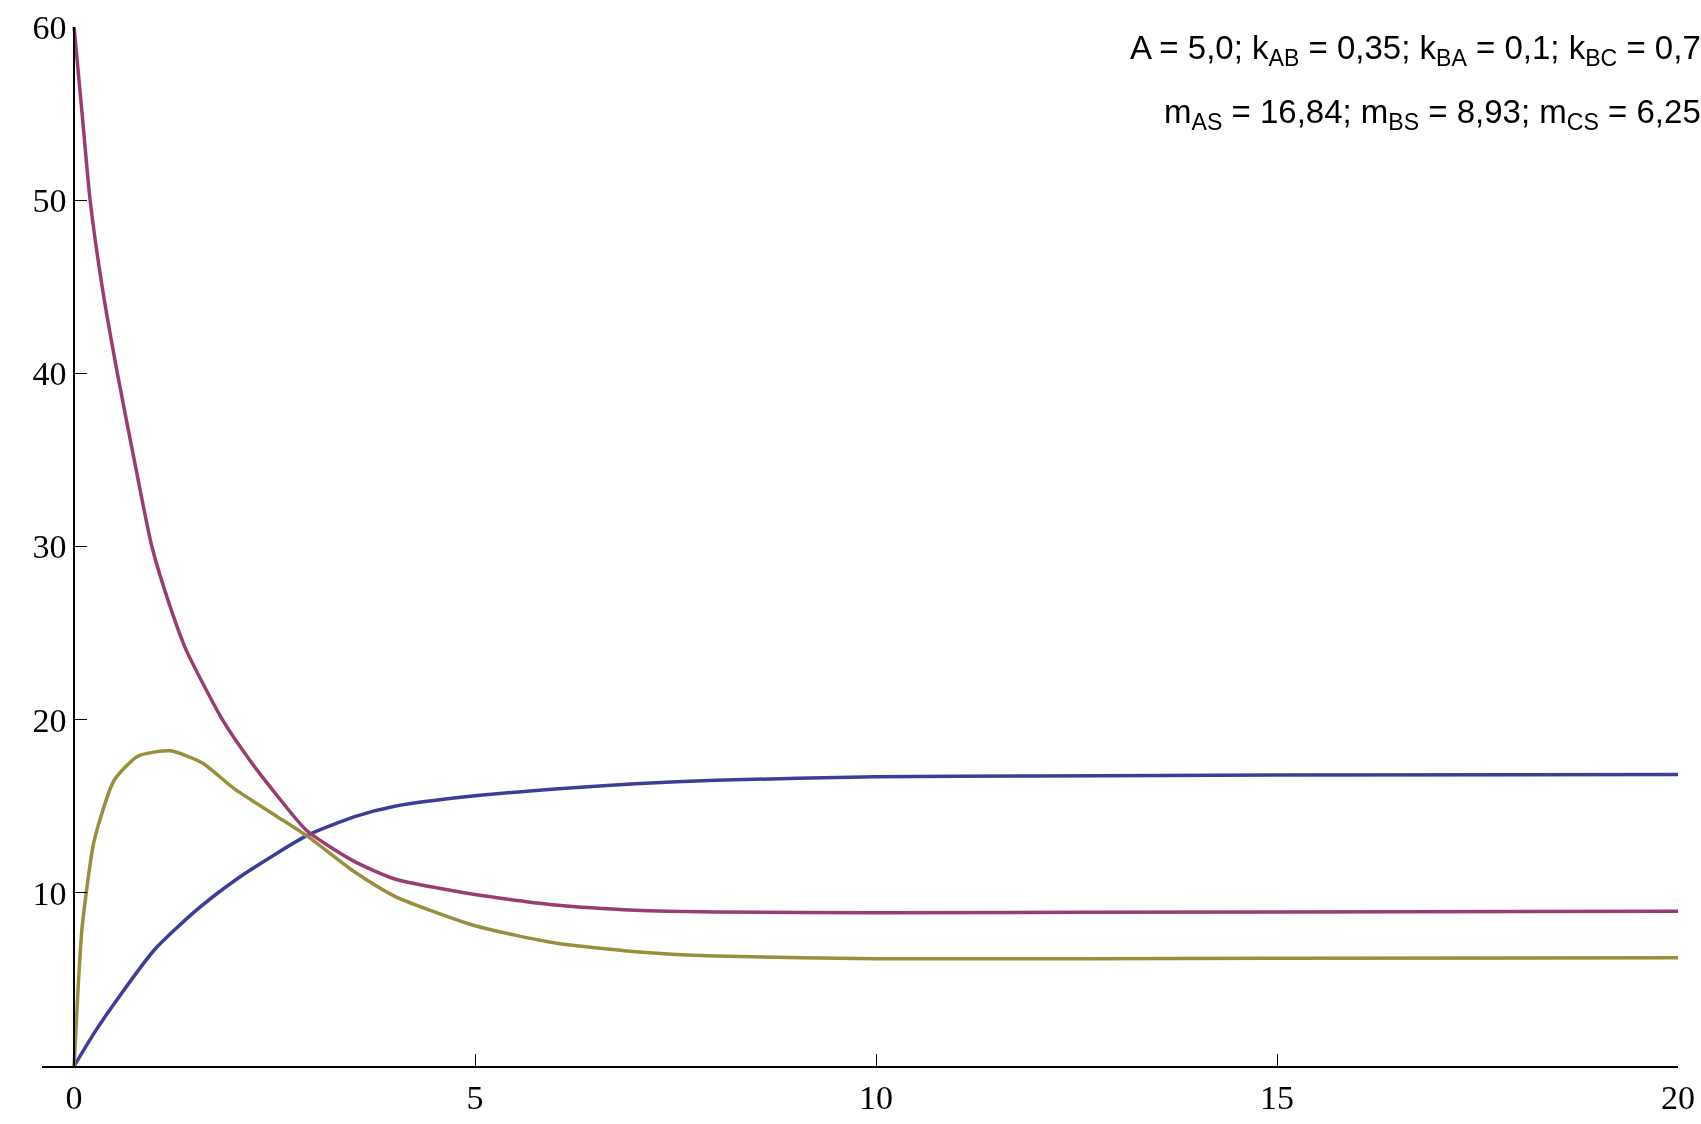  I want to click on y-tick-label: 40, so click(49, 374).